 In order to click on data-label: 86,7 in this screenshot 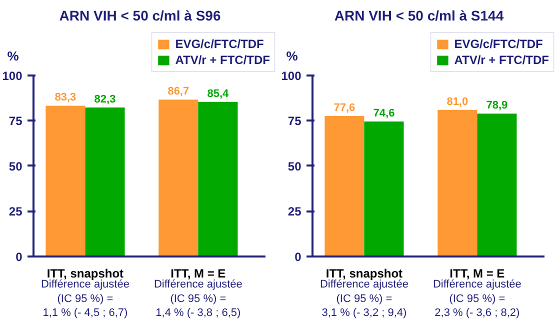, I will do `click(179, 92)`.